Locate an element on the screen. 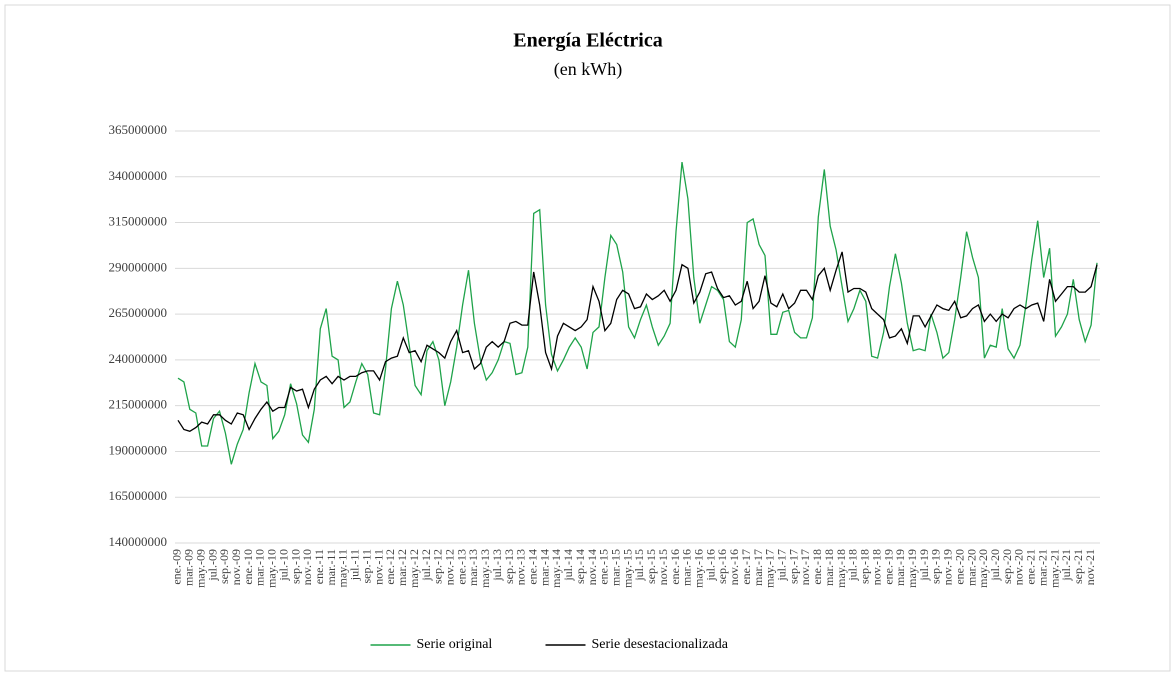 Image resolution: width=1176 pixels, height=677 pixels. x-tick-label: sep.-14 is located at coordinates (580, 566).